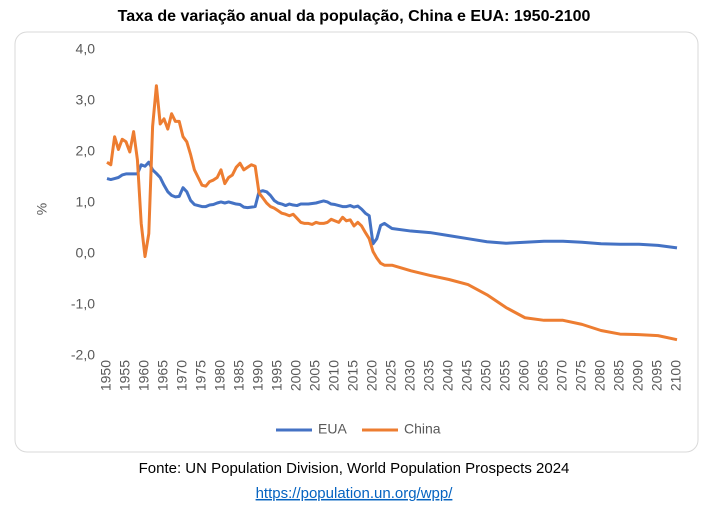 The width and height of the screenshot is (708, 513). Describe the element at coordinates (486, 375) in the screenshot. I see `x-tick-label: 2050` at that location.